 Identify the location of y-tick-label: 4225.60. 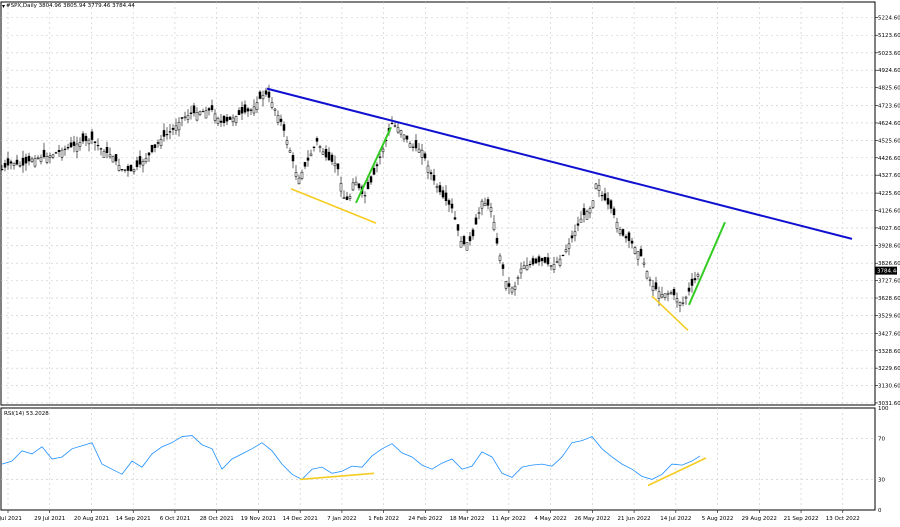
(889, 194).